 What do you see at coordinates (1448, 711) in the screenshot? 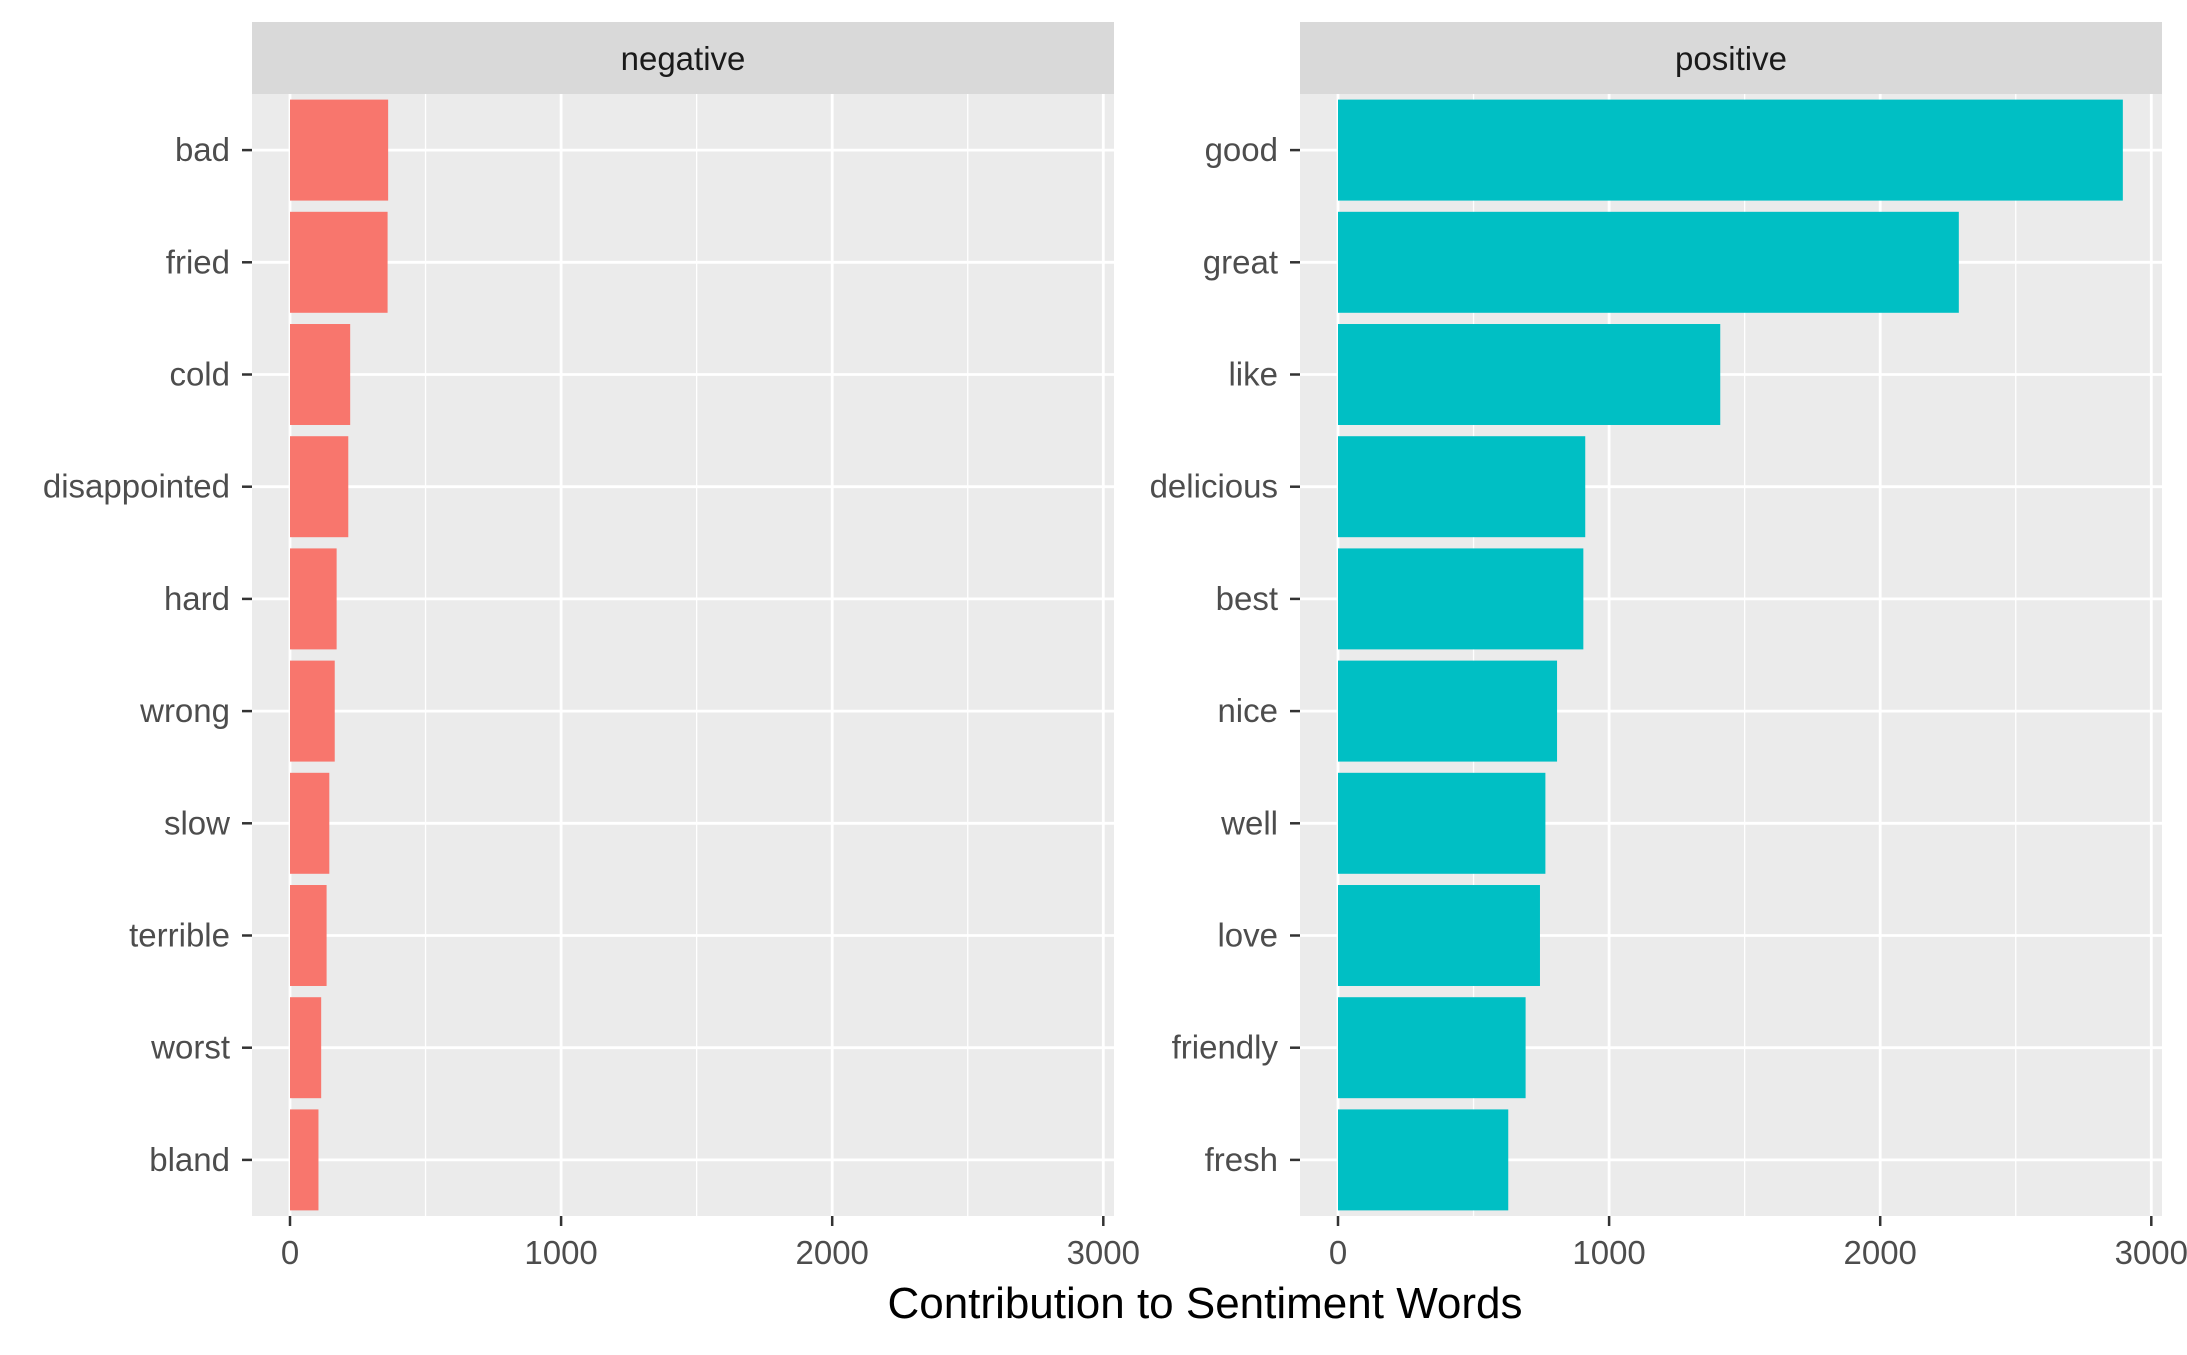
I see `bar-nice` at bounding box center [1448, 711].